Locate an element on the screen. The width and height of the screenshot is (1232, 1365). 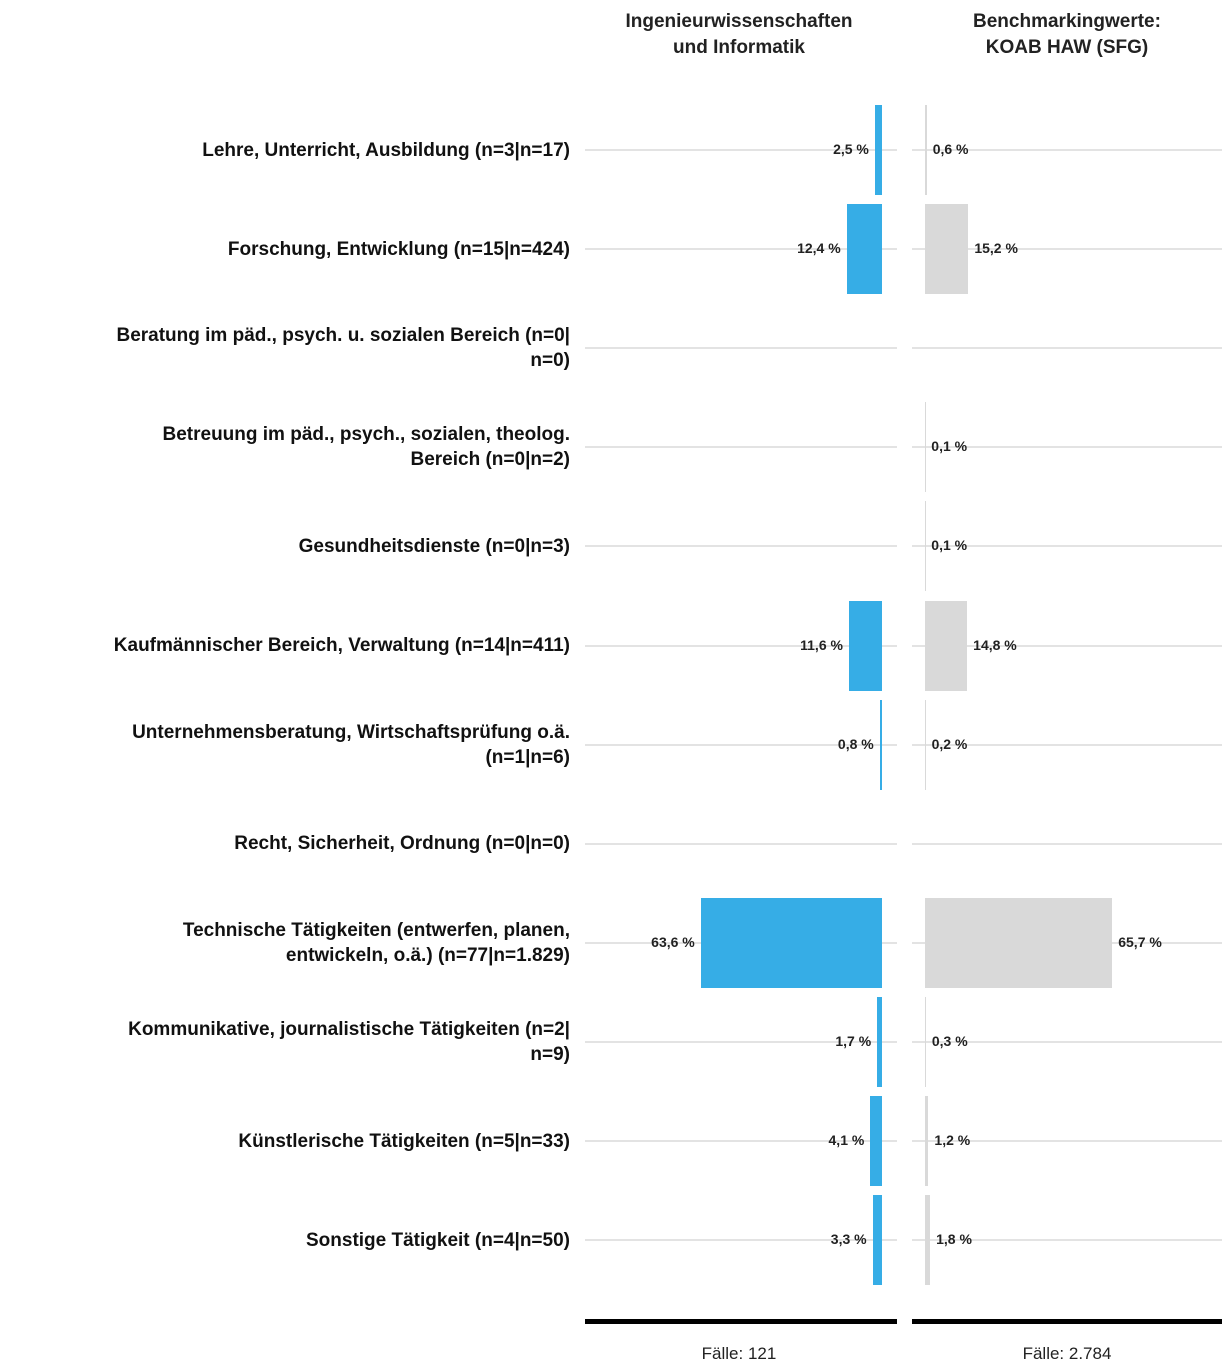
value-label: 4,1 % is located at coordinates (846, 1140).